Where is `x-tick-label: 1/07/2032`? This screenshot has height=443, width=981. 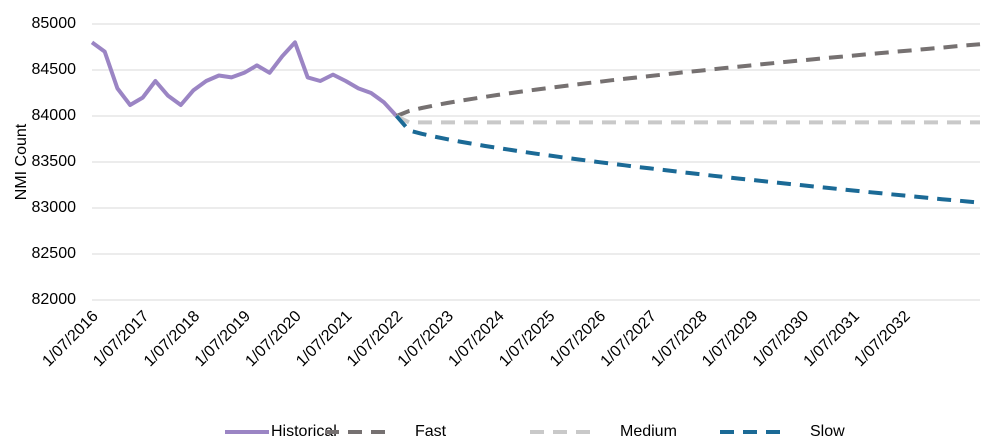 x-tick-label: 1/07/2032 is located at coordinates (882, 339).